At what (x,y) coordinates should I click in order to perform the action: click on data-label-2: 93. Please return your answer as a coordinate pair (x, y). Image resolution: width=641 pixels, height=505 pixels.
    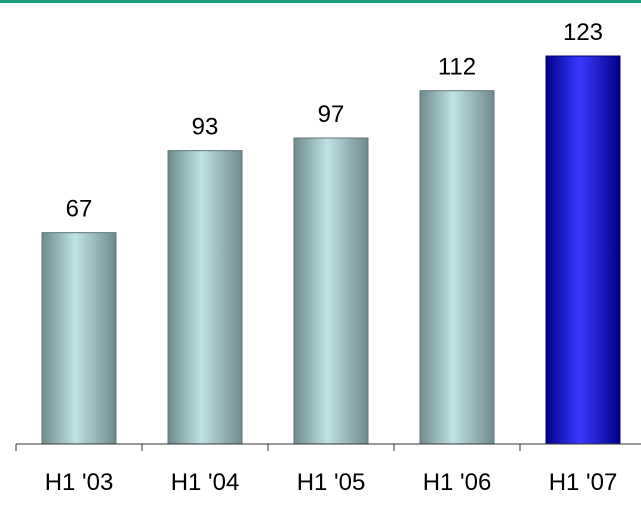
    Looking at the image, I should click on (205, 127).